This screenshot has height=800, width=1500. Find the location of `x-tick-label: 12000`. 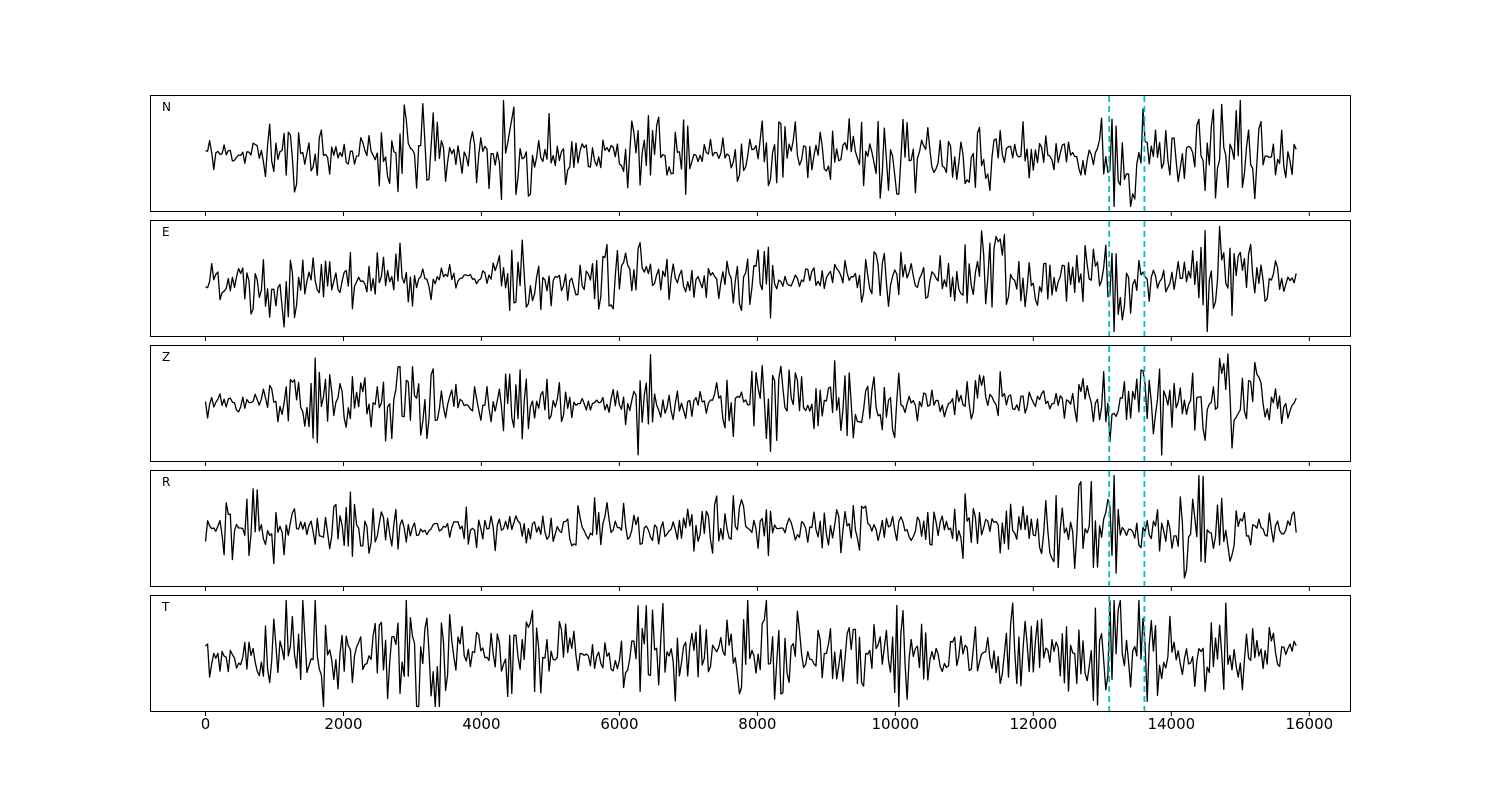

x-tick-label: 12000 is located at coordinates (1033, 724).